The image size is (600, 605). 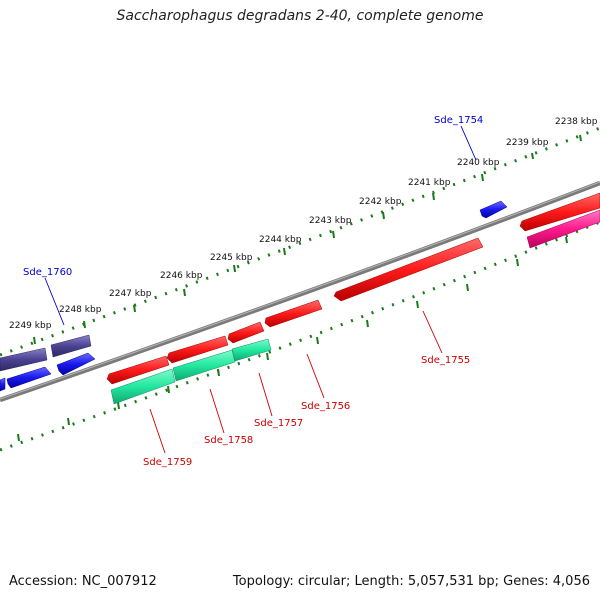 I want to click on gene-label-sde-1755: Sde_1755, so click(x=445, y=360).